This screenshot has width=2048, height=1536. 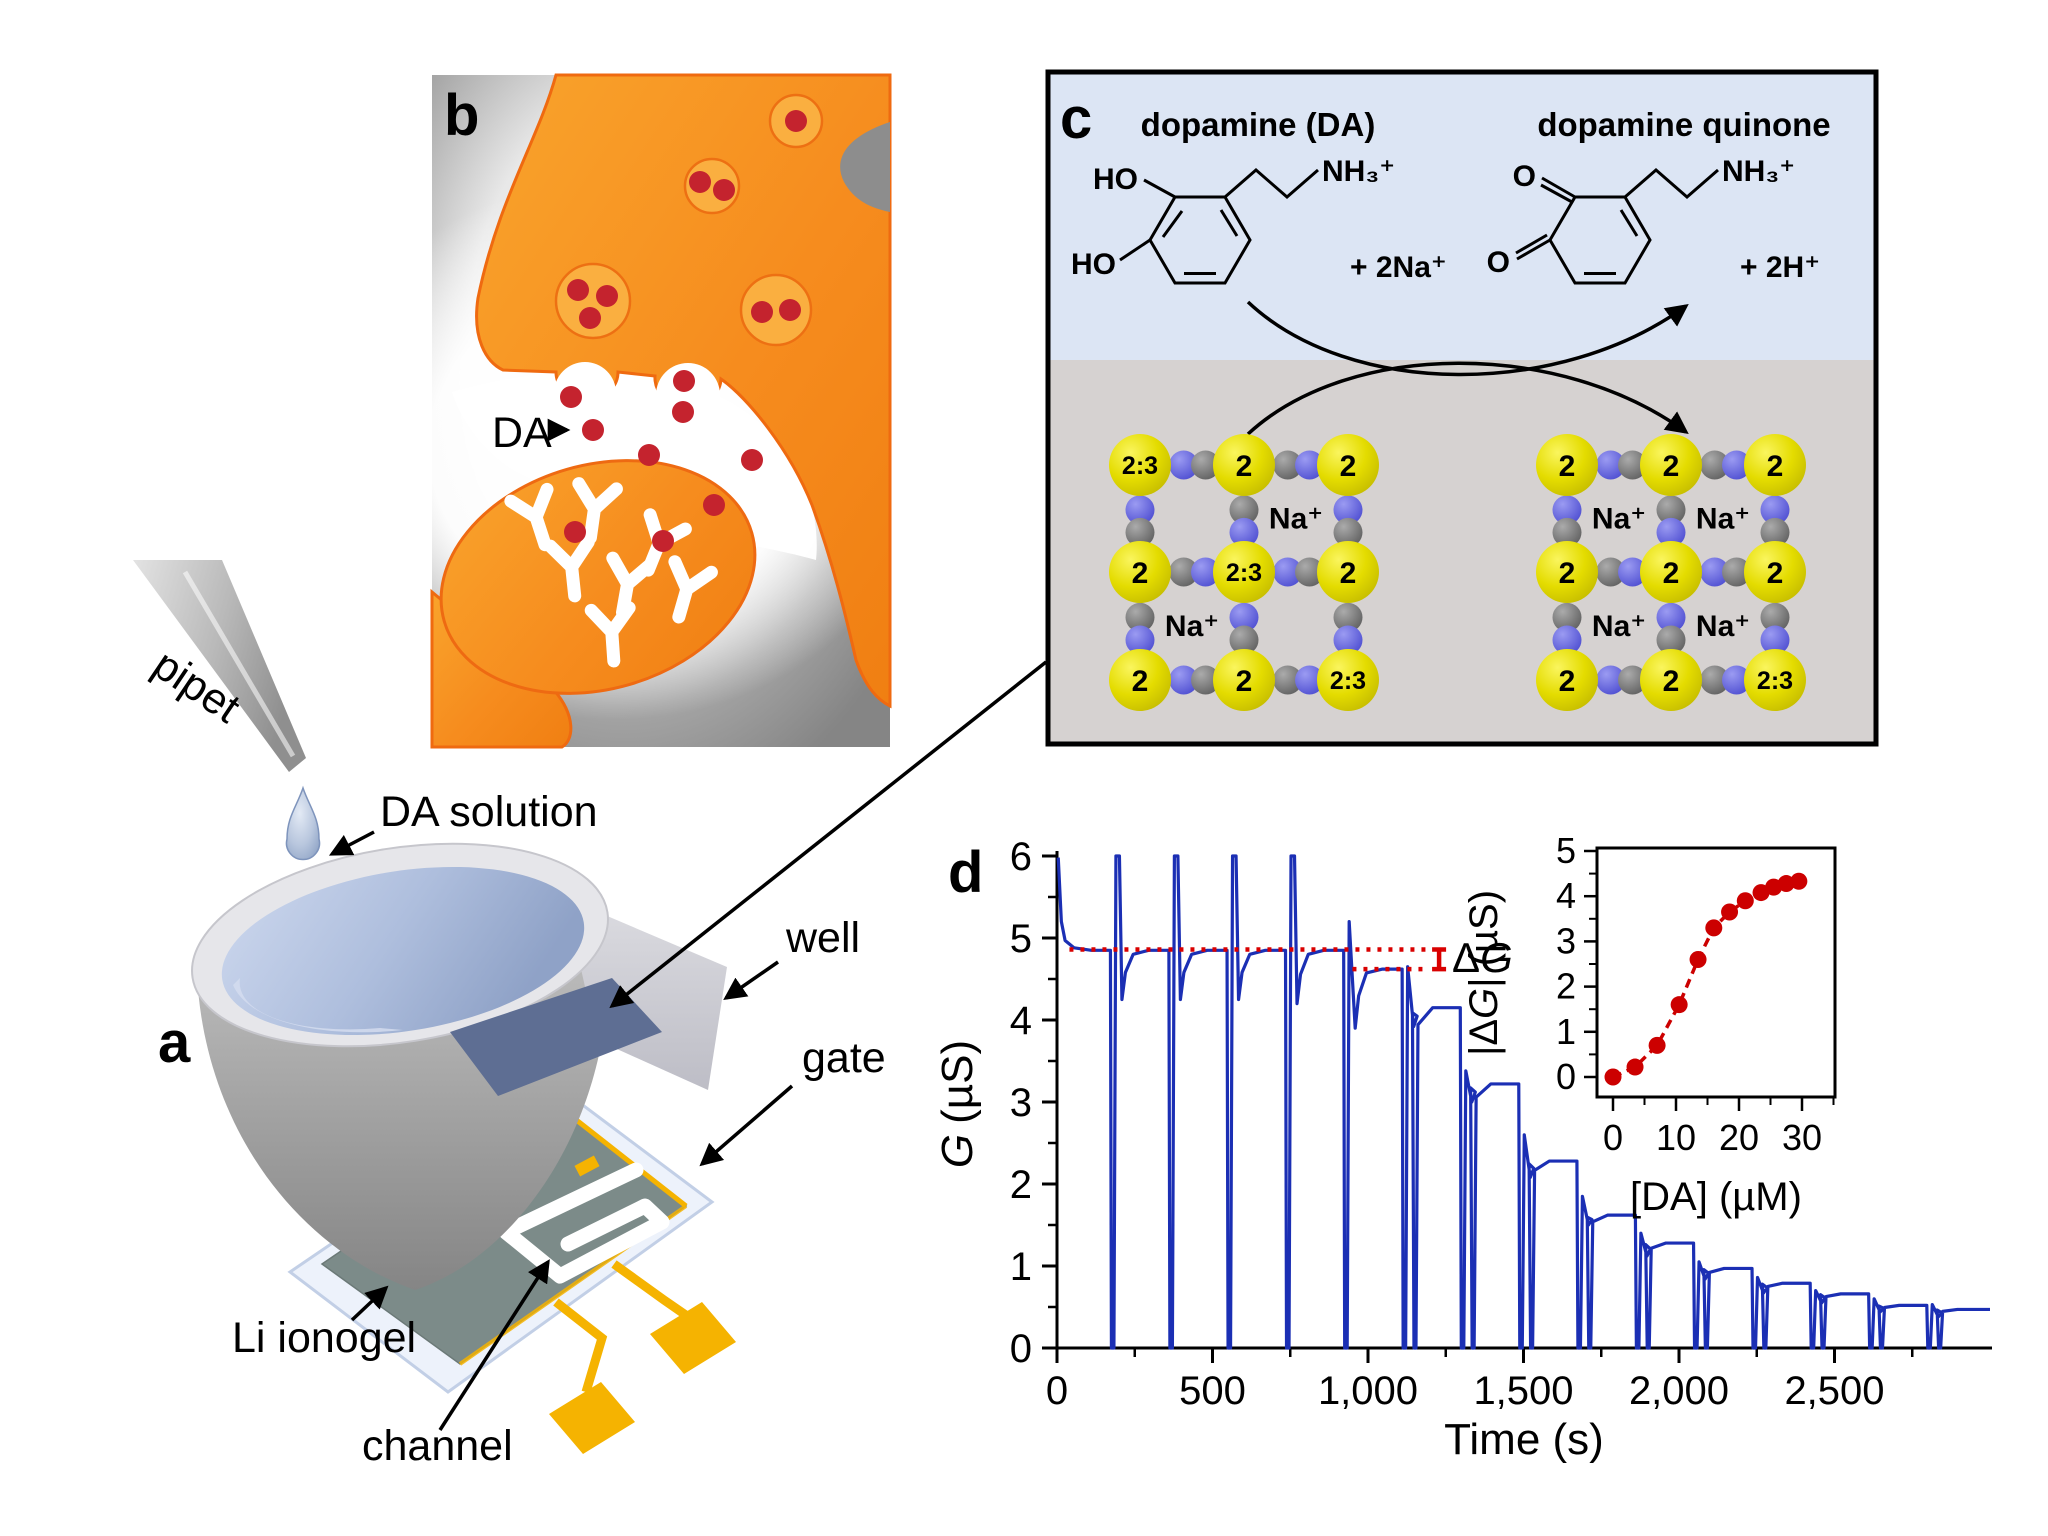 I want to click on o-label-top: O, so click(x=1524, y=176).